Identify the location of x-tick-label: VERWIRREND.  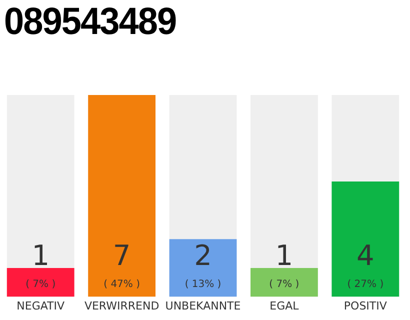
(122, 305).